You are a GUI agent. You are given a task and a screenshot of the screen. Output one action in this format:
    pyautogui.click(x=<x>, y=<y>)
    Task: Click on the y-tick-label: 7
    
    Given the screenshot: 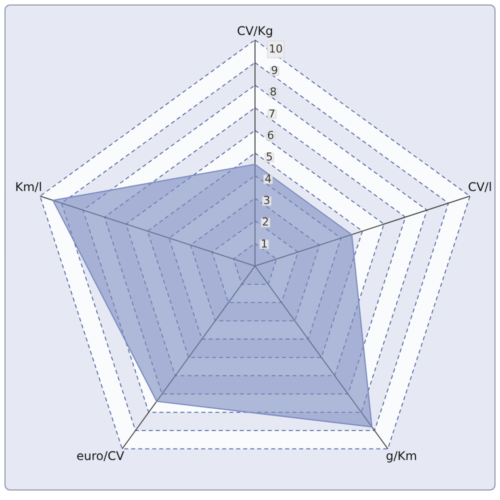 What is the action you would take?
    pyautogui.click(x=272, y=113)
    